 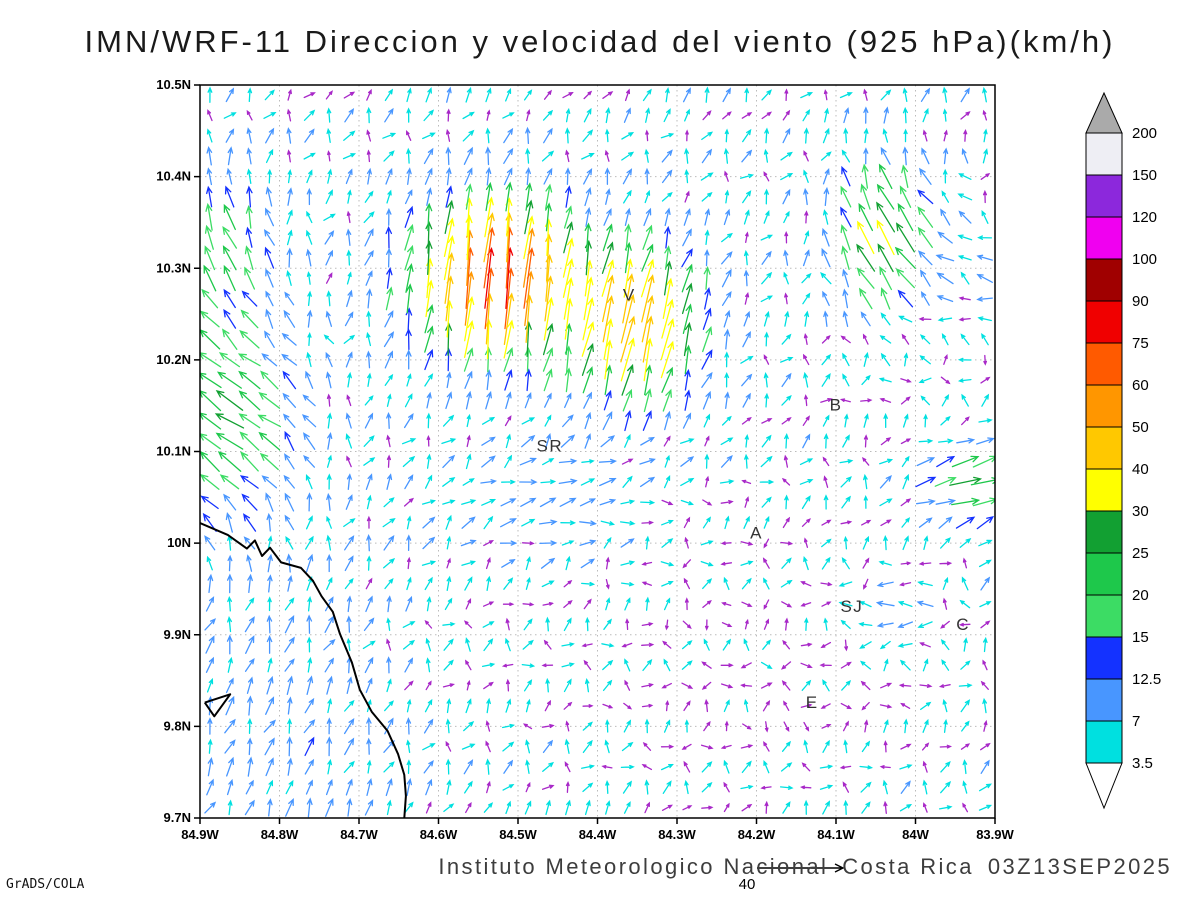 I want to click on y-tick-label: 9.9N, so click(x=177, y=634).